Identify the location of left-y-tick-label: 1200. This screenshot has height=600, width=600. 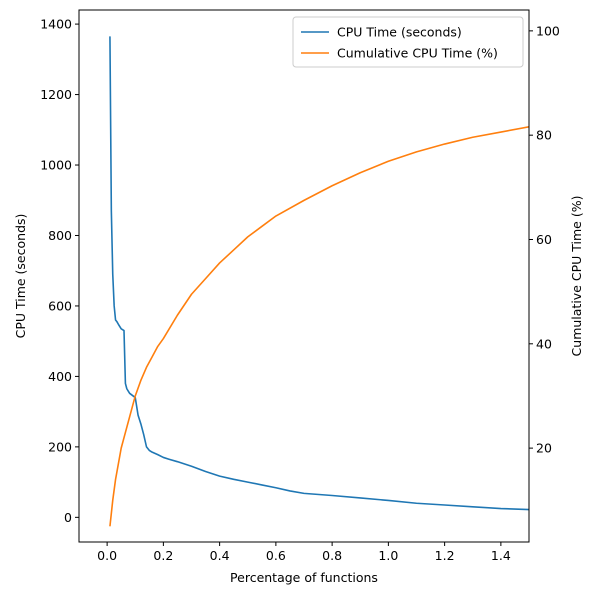
(56, 94).